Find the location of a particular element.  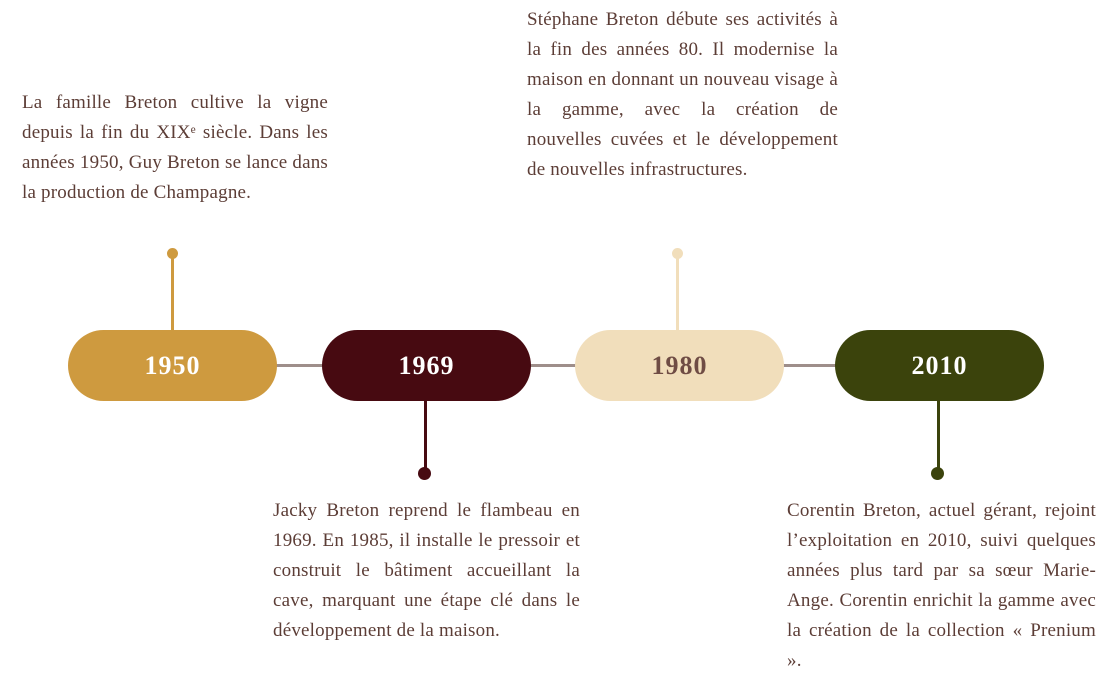

connector-stem-1950 is located at coordinates (172, 292).